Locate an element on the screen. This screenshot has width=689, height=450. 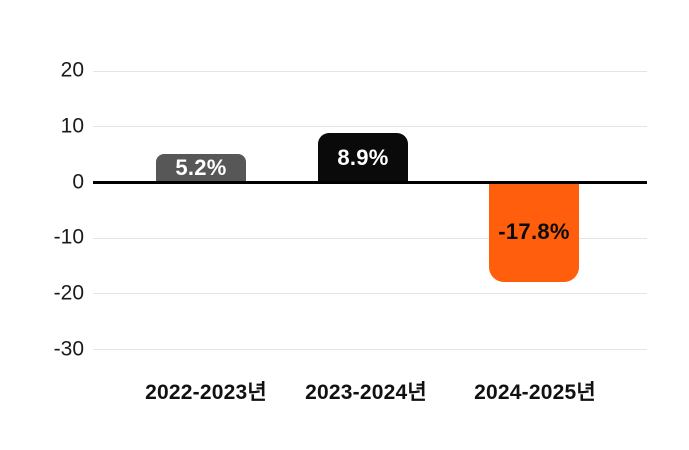
y-axis-tick-label: 0 is located at coordinates (78, 182).